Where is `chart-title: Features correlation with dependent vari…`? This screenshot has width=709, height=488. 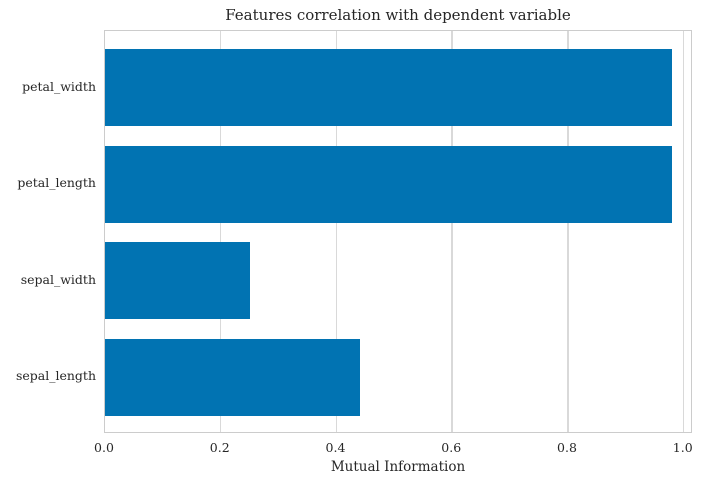
chart-title: Features correlation with dependent vari… is located at coordinates (398, 15).